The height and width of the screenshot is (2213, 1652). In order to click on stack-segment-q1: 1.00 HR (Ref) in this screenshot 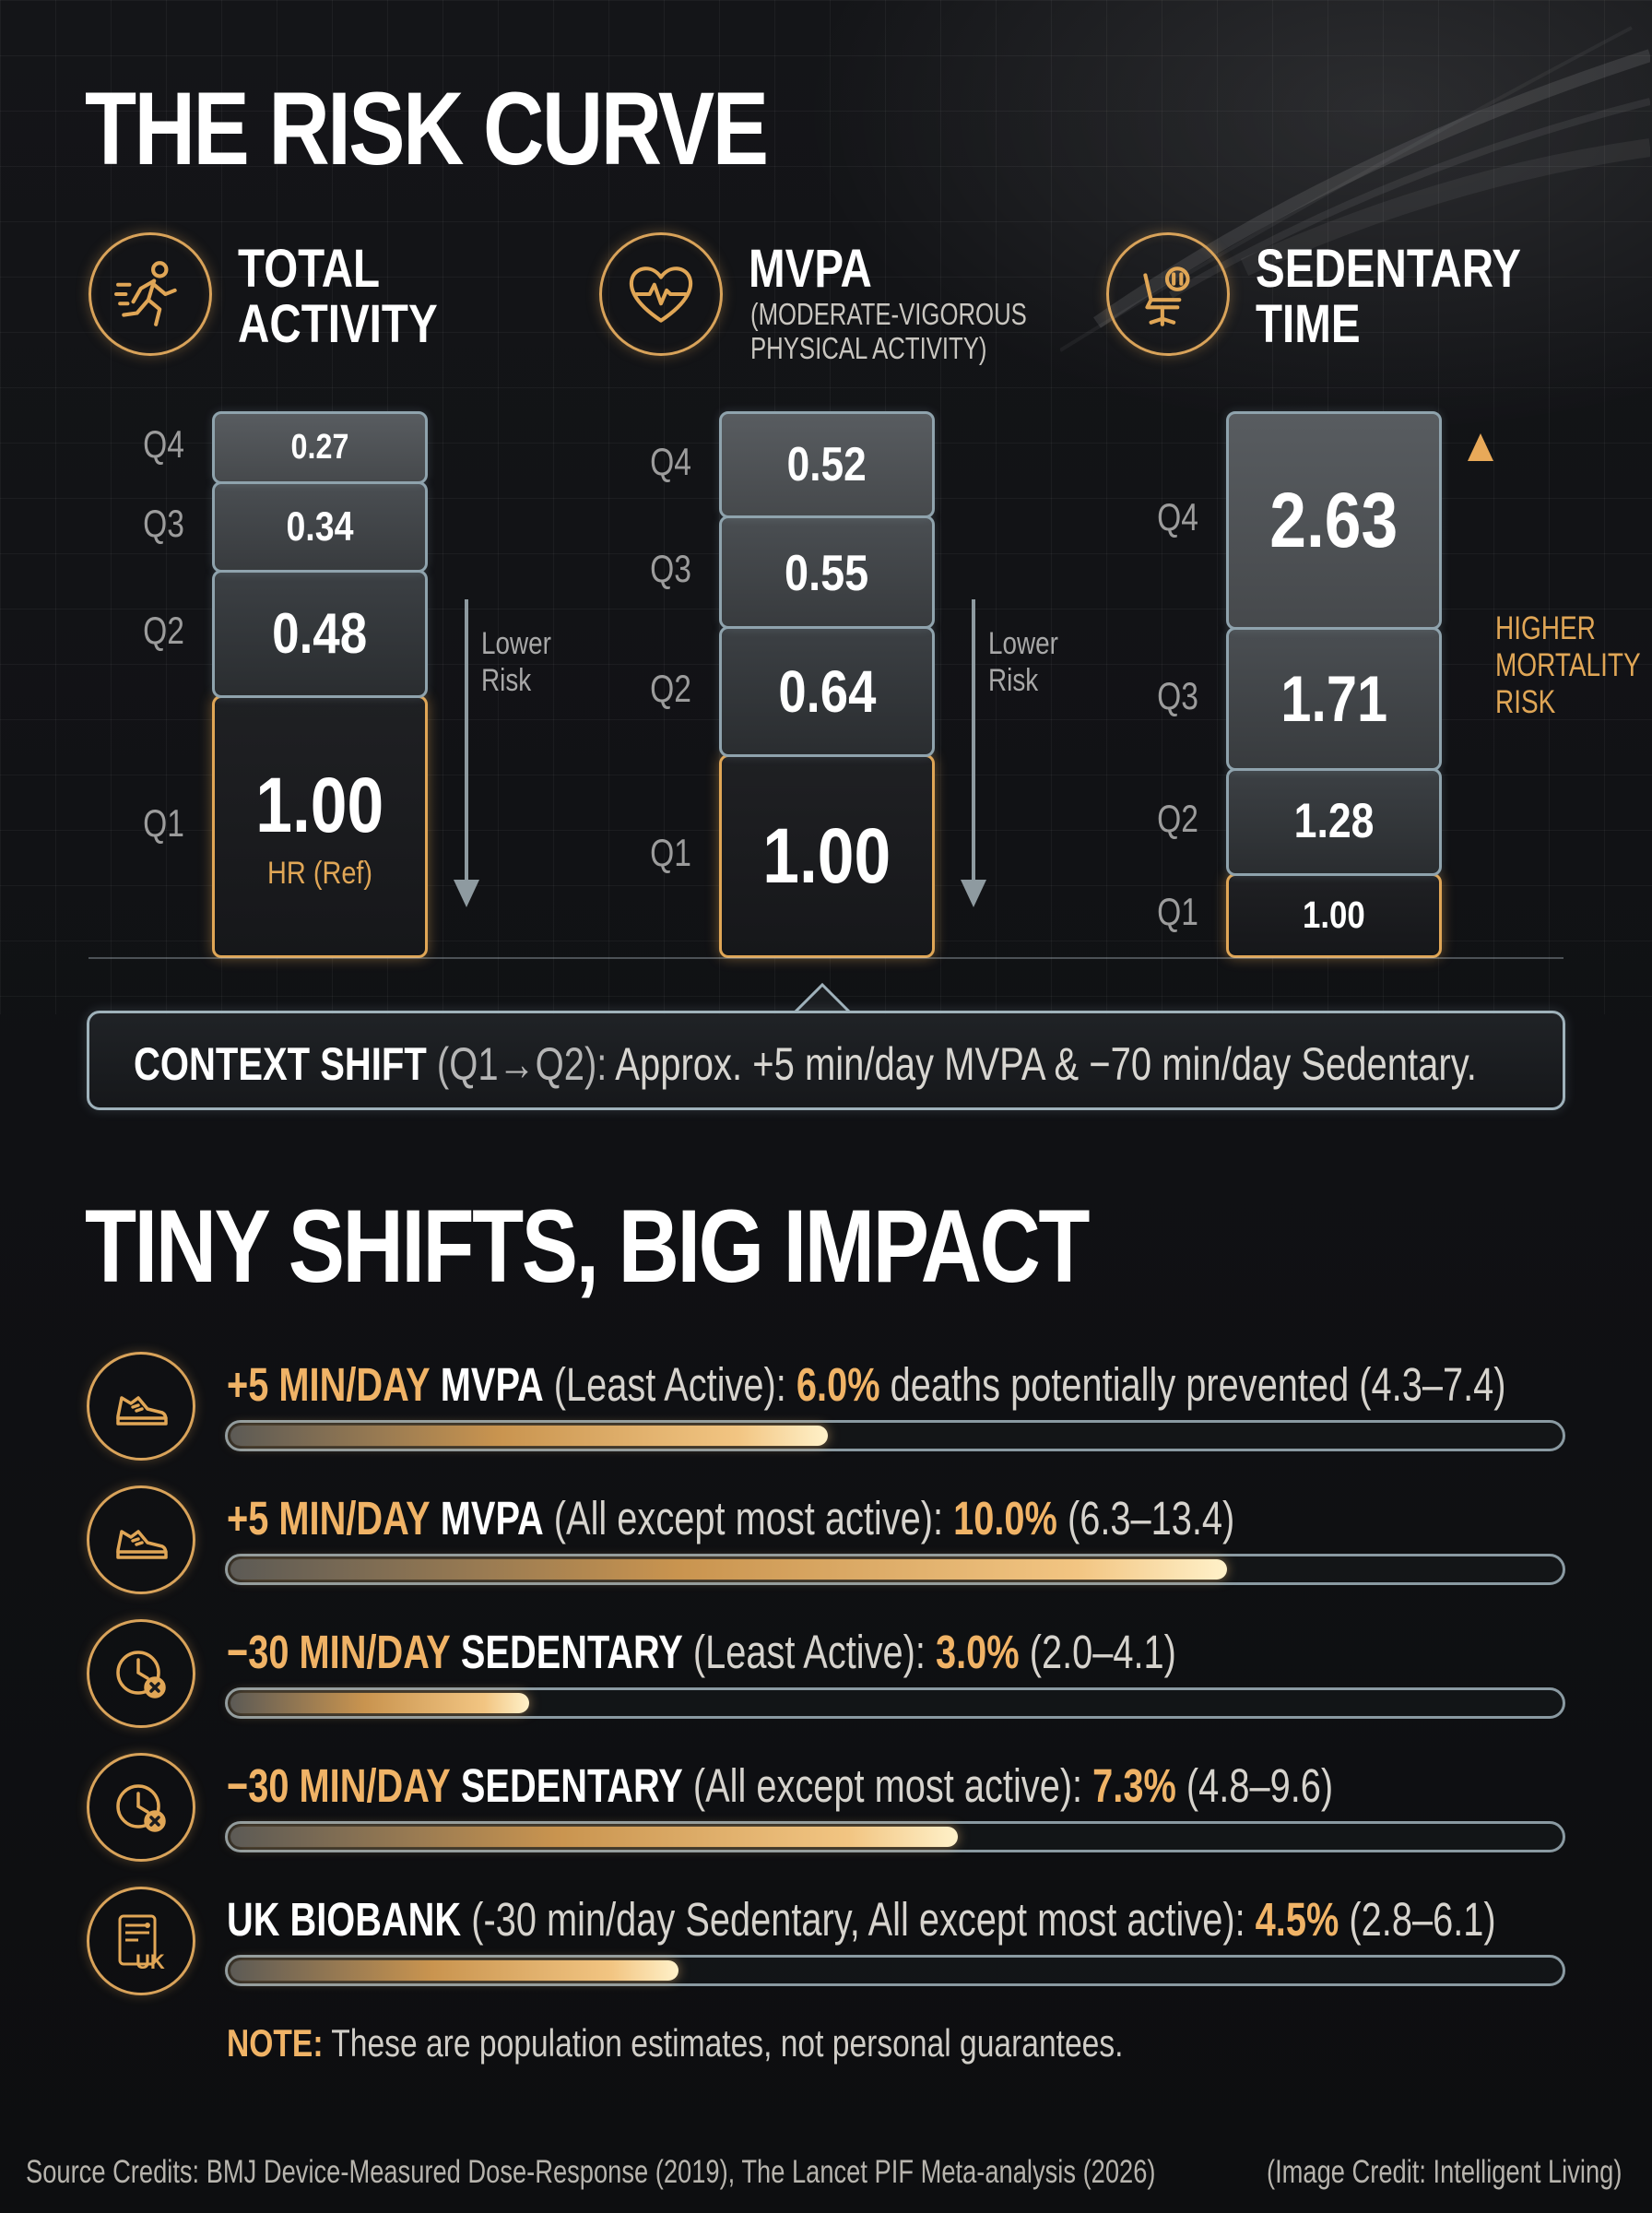, I will do `click(320, 826)`.